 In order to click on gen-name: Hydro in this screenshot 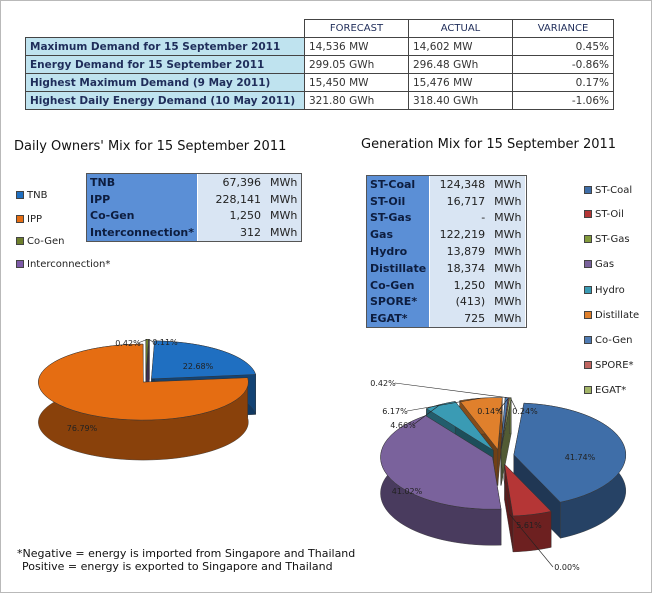, I will do `click(399, 251)`.